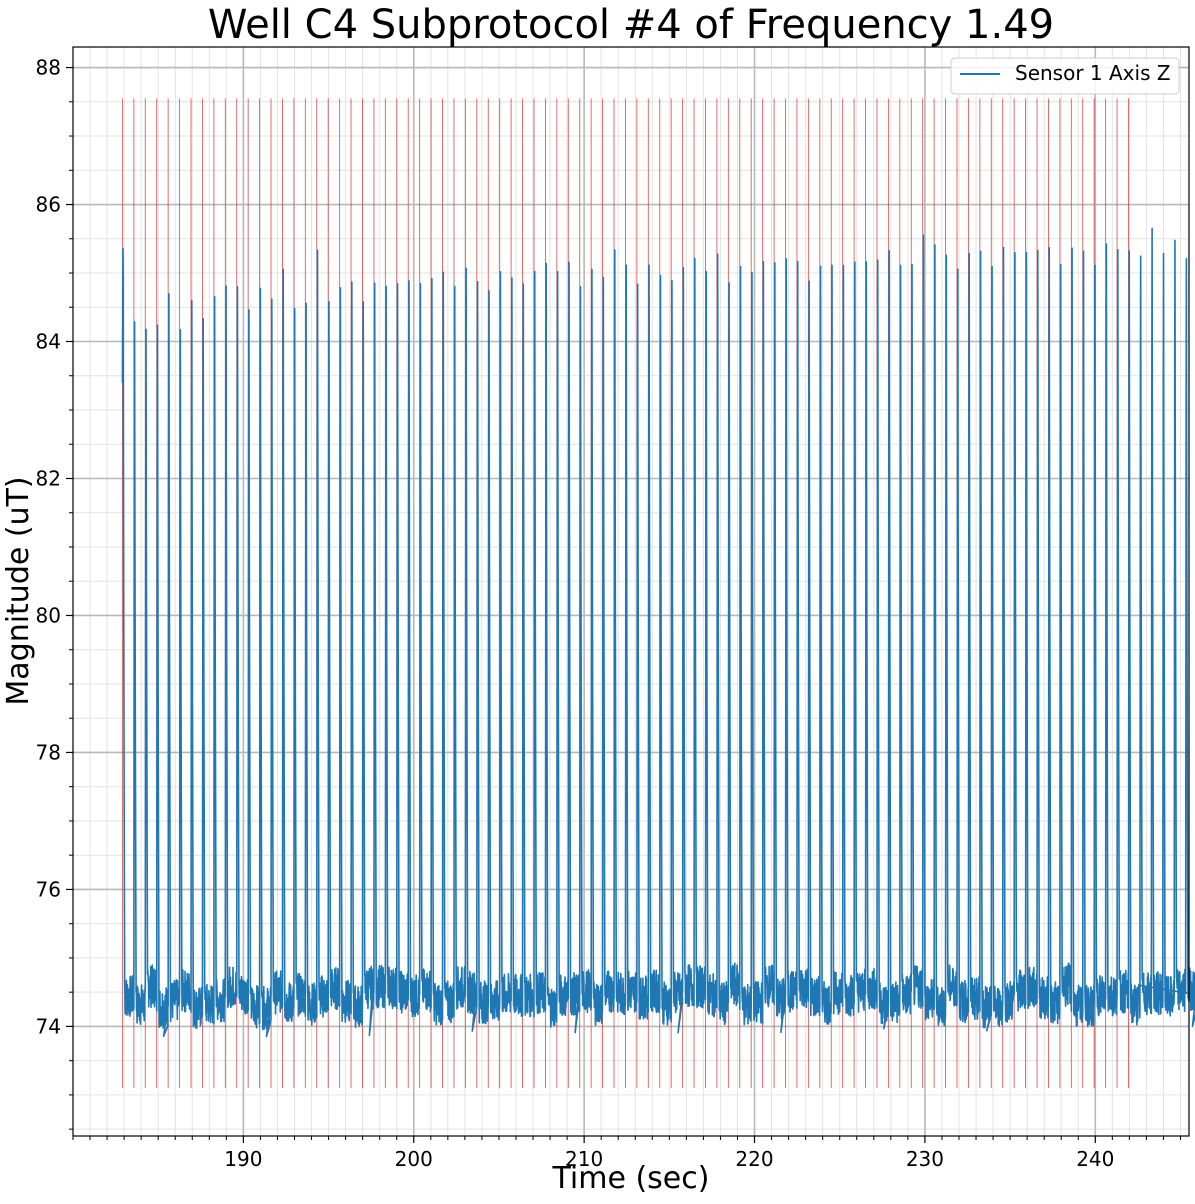 This screenshot has width=1195, height=1204. Describe the element at coordinates (754, 1159) in the screenshot. I see `x-tick-label: 220` at that location.